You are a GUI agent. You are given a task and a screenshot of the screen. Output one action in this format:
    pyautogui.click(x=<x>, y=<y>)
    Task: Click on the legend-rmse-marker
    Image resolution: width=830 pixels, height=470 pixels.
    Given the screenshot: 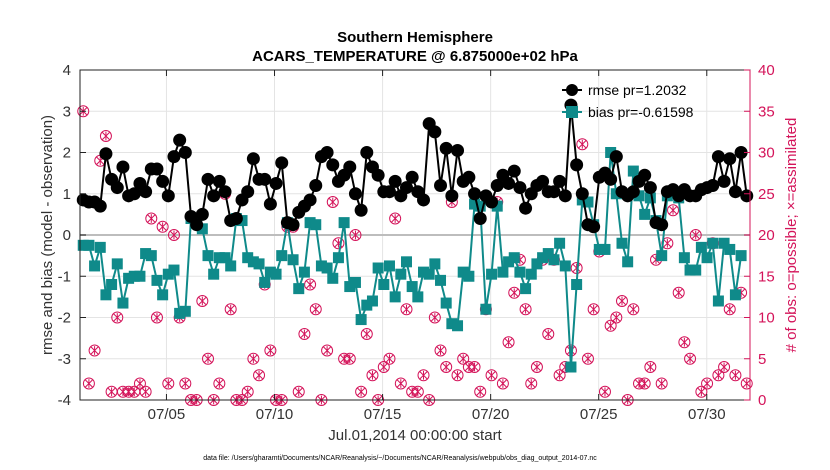 What is the action you would take?
    pyautogui.click(x=572, y=90)
    